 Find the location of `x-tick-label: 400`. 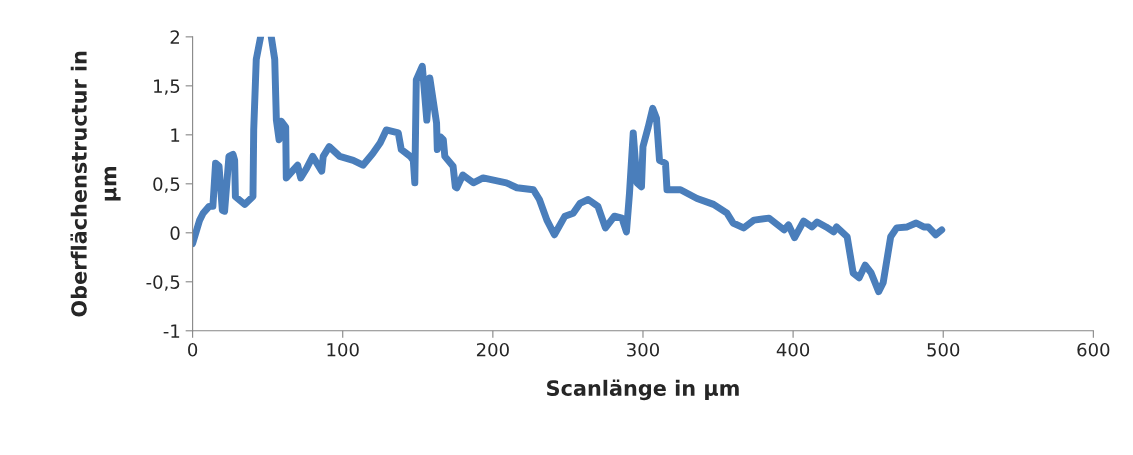

x-tick-label: 400 is located at coordinates (793, 349).